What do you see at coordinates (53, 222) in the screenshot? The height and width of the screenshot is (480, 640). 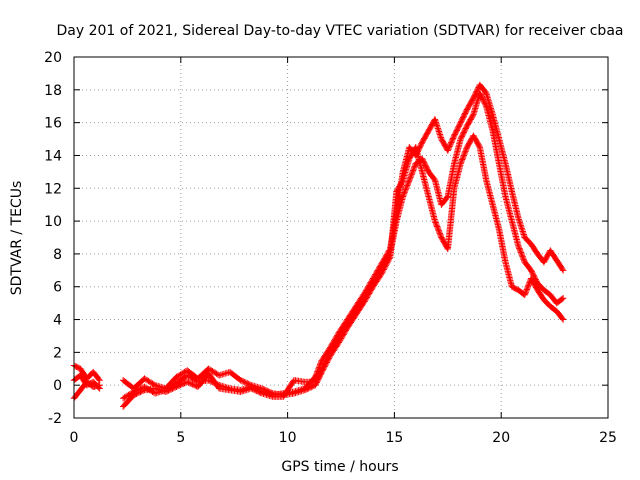 I see `y-tick-label: 10` at bounding box center [53, 222].